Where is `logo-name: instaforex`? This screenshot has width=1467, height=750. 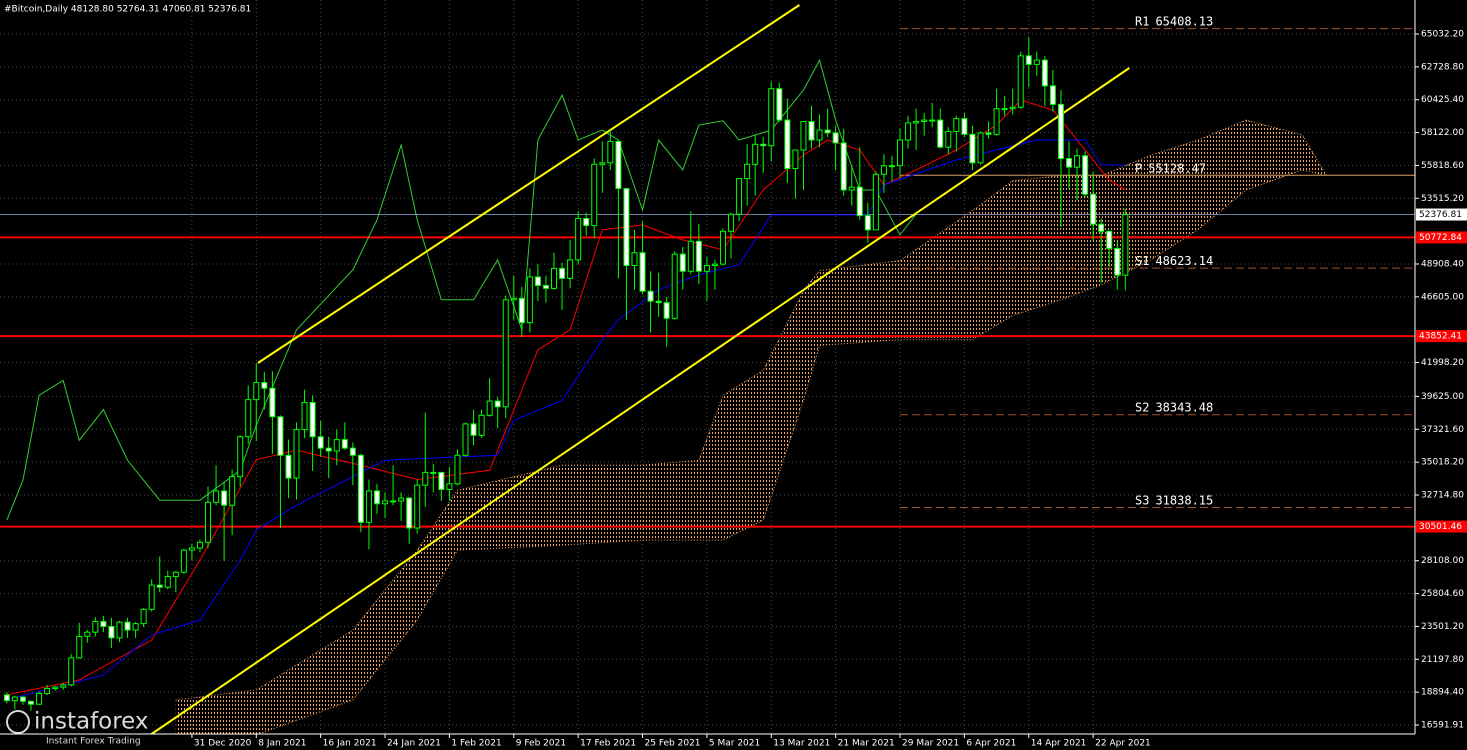
logo-name: instaforex is located at coordinates (91, 722).